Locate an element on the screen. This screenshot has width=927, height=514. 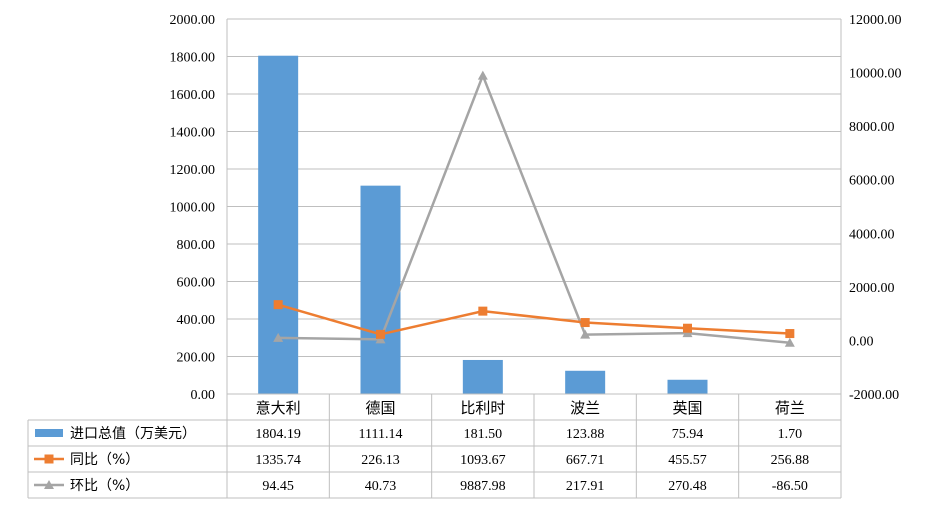
category-label: 意大利 is located at coordinates (278, 408).